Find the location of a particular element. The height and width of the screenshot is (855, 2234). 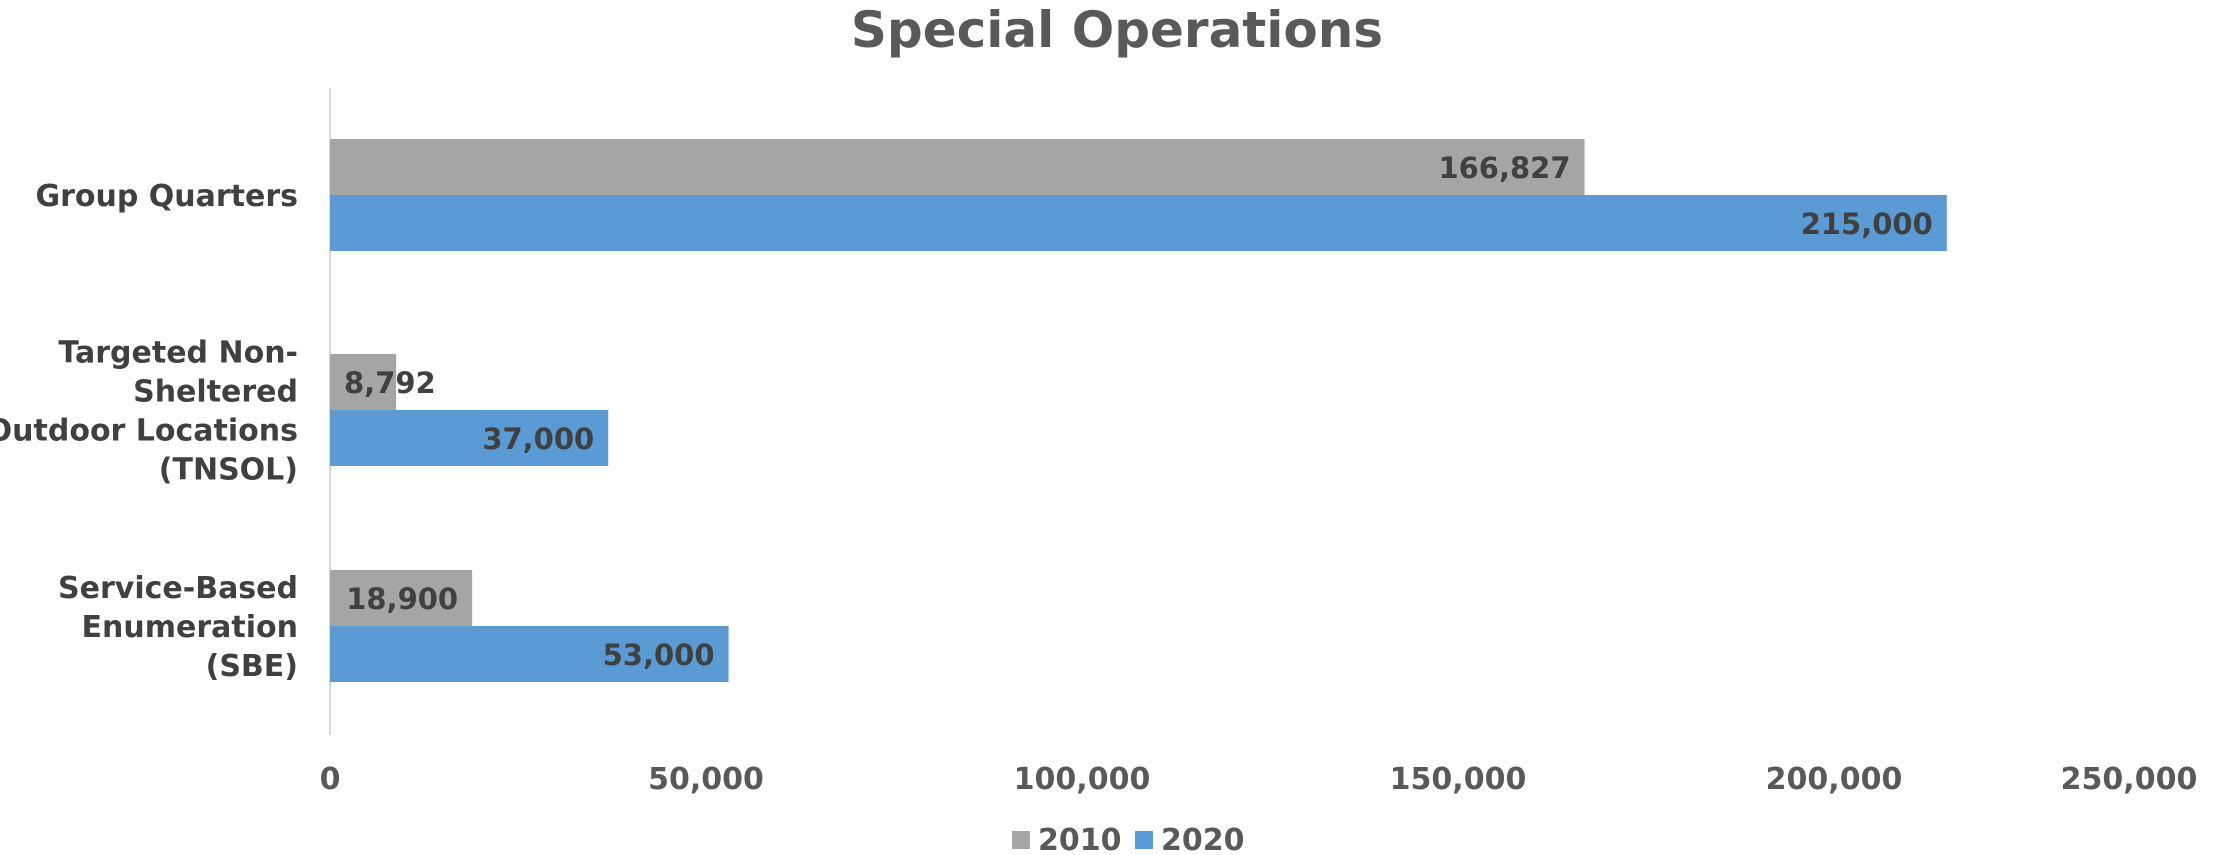

data-label-2010-3: 18,900 is located at coordinates (402, 599).